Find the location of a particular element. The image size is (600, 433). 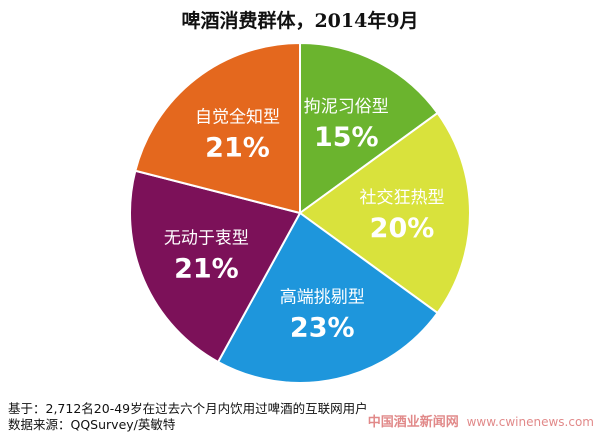

slice-name-label: 拘泥习俗型 is located at coordinates (346, 107).